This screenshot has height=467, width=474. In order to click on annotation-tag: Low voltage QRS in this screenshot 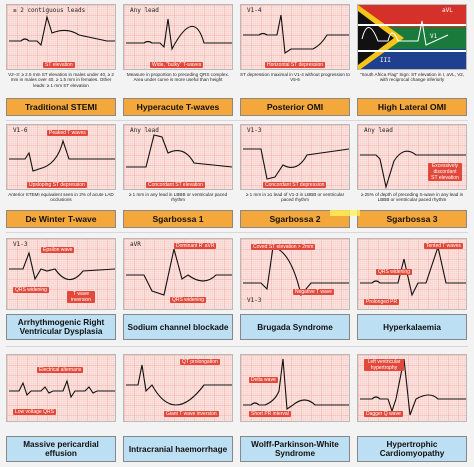, I will do `click(34, 412)`.